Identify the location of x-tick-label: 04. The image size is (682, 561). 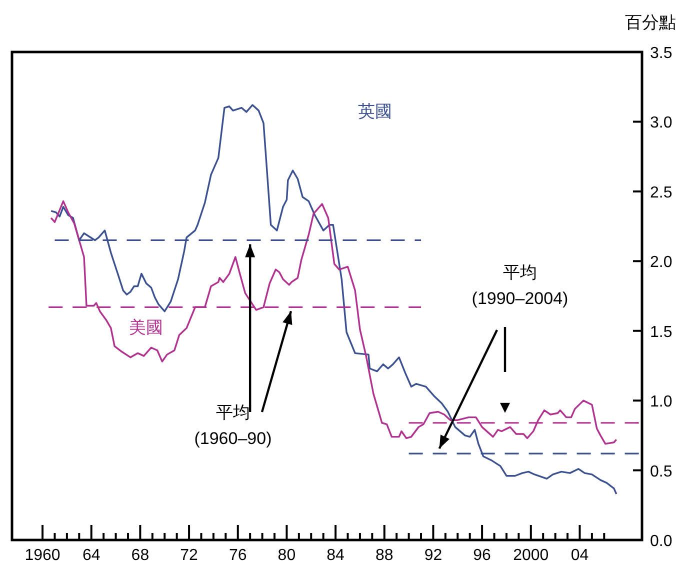
(579, 554).